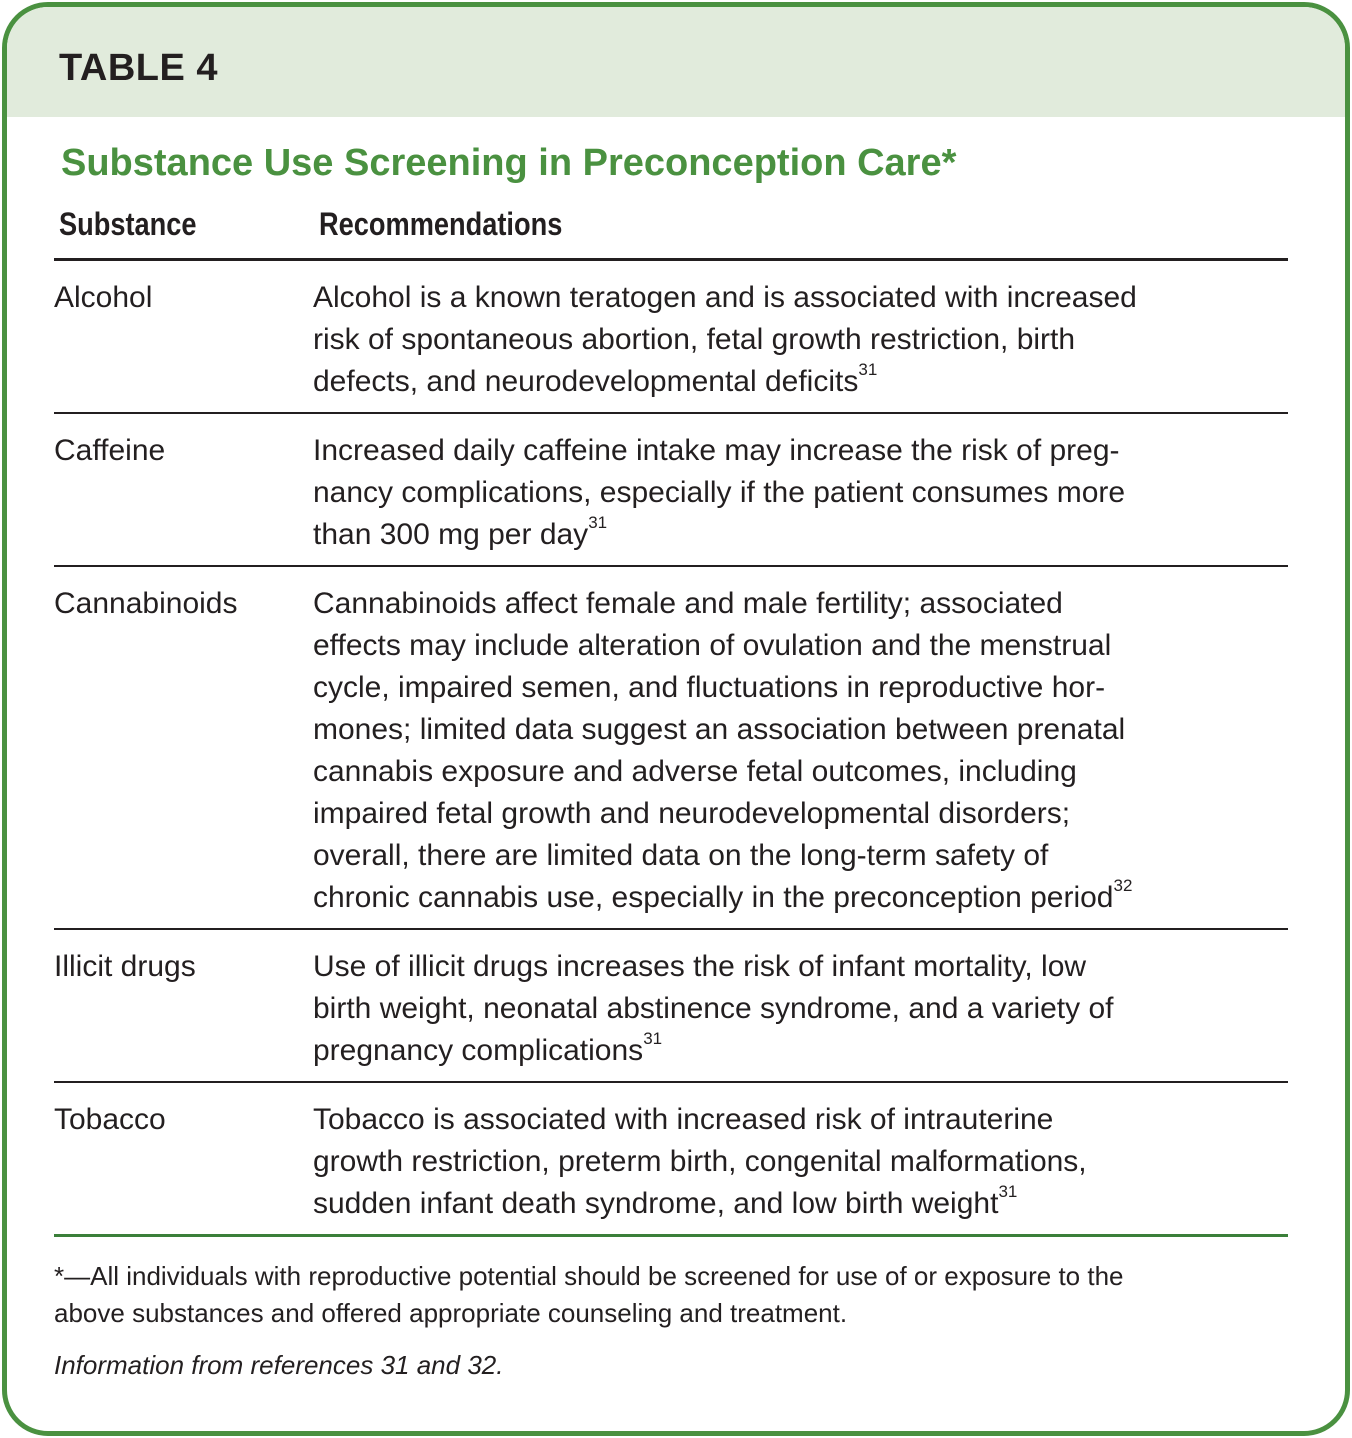  I want to click on recommendation-line: pregnancy complications31, so click(713, 1050).